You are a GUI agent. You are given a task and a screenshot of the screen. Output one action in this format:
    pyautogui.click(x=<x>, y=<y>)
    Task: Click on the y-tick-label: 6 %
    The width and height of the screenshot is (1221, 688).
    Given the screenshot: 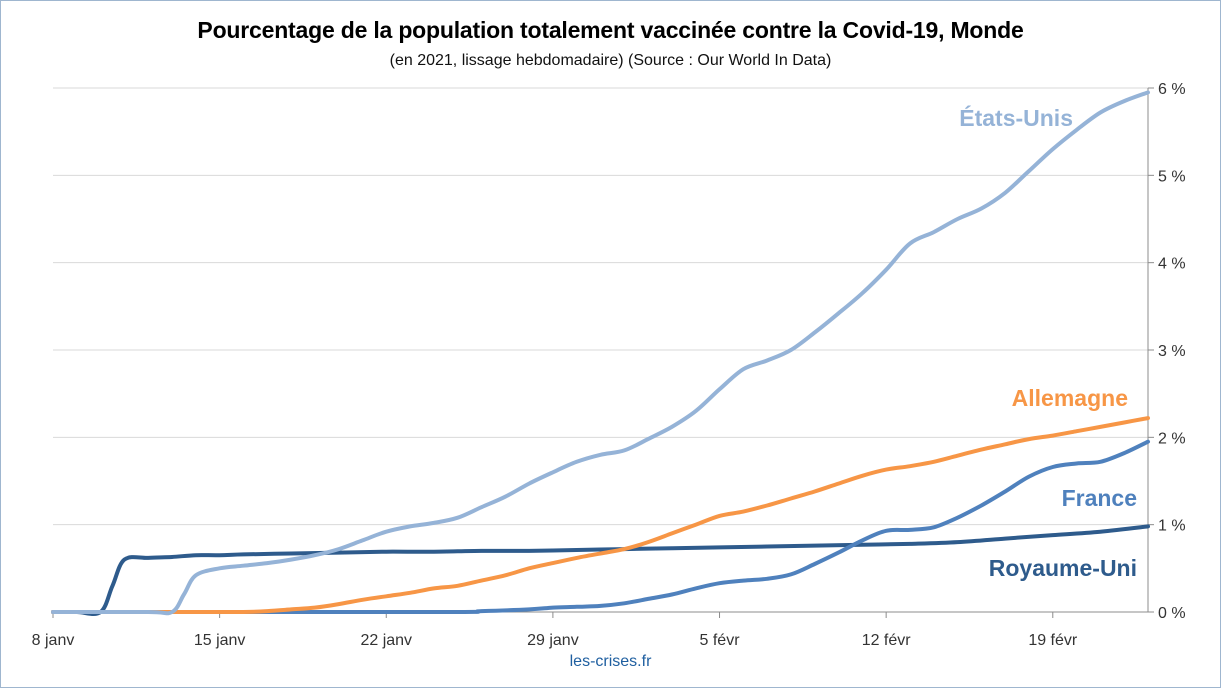 What is the action you would take?
    pyautogui.click(x=1172, y=89)
    